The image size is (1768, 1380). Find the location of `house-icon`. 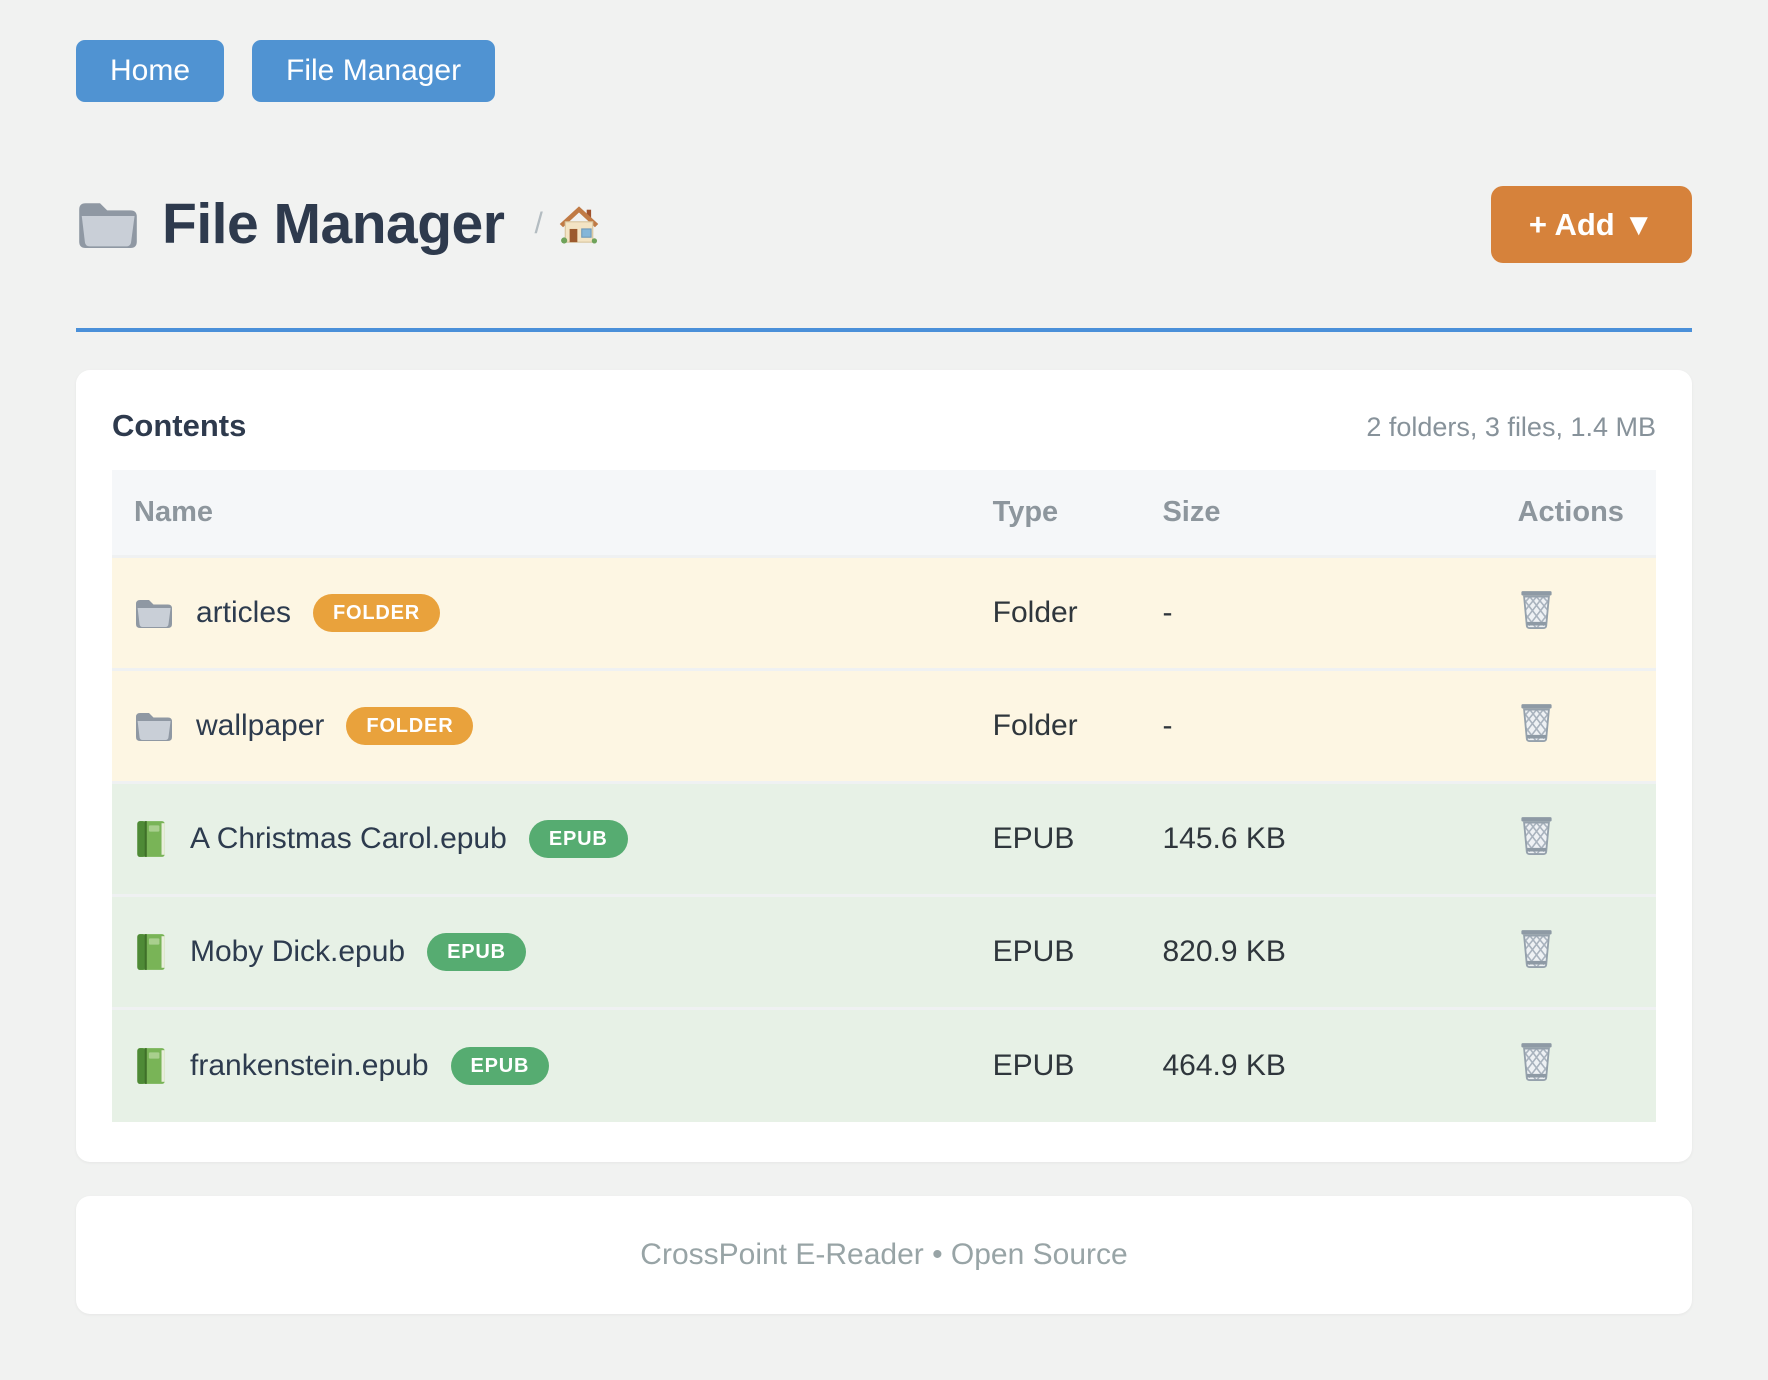

house-icon is located at coordinates (579, 225).